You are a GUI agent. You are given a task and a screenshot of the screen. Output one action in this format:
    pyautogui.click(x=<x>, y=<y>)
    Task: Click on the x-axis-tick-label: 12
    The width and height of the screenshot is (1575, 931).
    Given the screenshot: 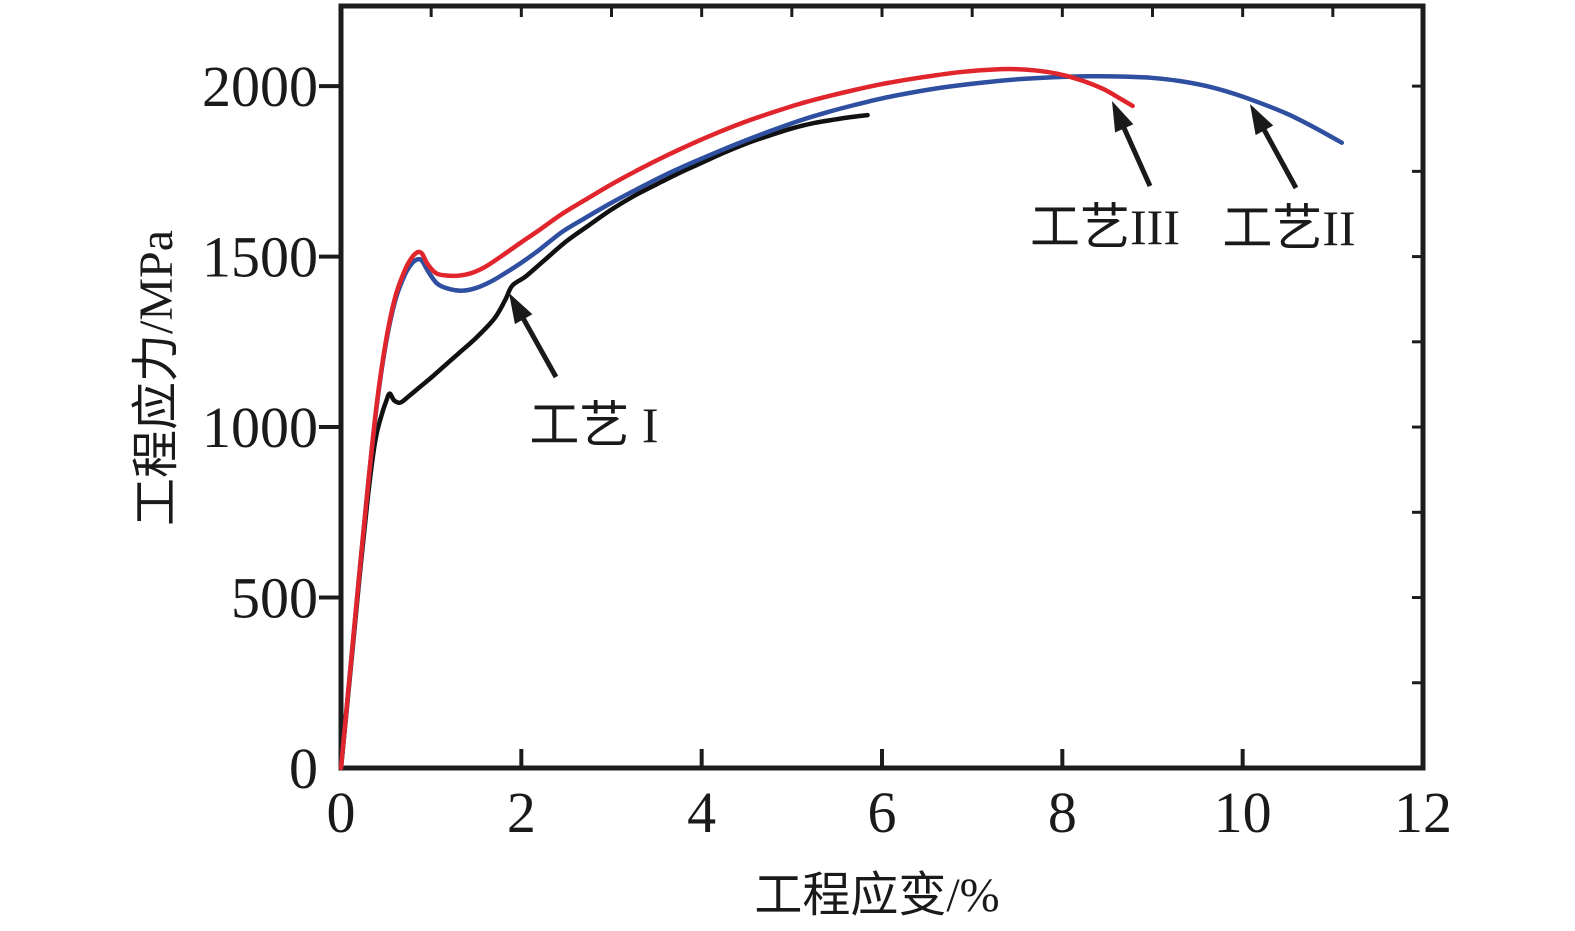 What is the action you would take?
    pyautogui.click(x=1423, y=812)
    